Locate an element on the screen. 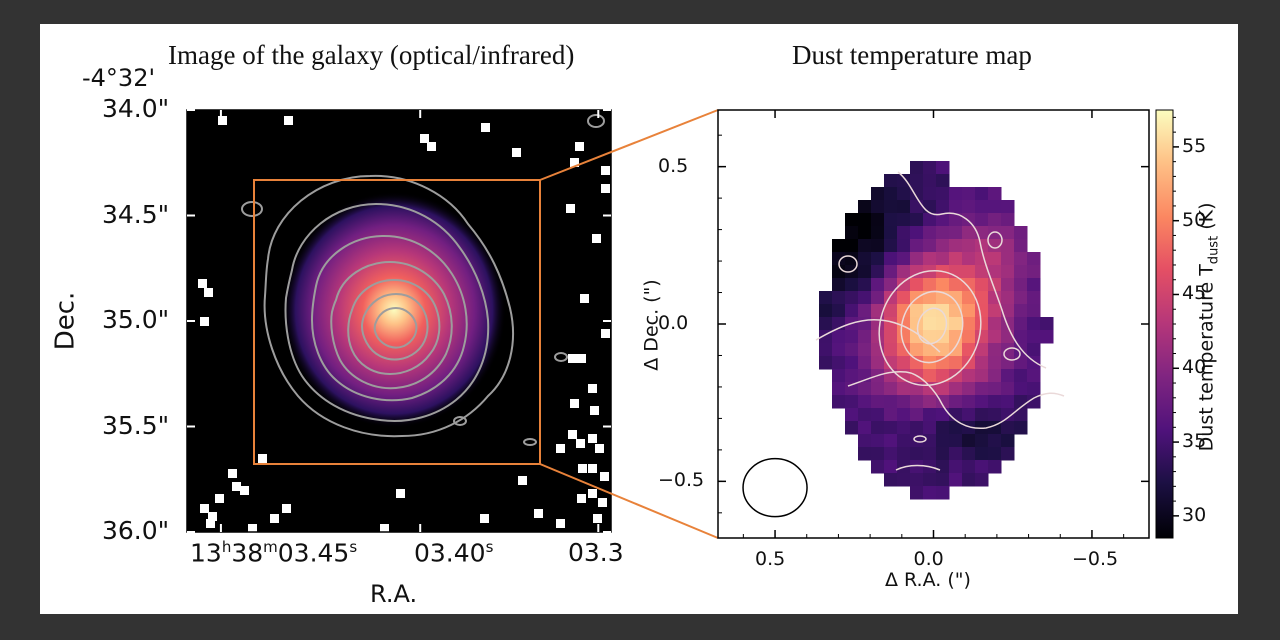  ra-hours-sup: h is located at coordinates (226, 547).